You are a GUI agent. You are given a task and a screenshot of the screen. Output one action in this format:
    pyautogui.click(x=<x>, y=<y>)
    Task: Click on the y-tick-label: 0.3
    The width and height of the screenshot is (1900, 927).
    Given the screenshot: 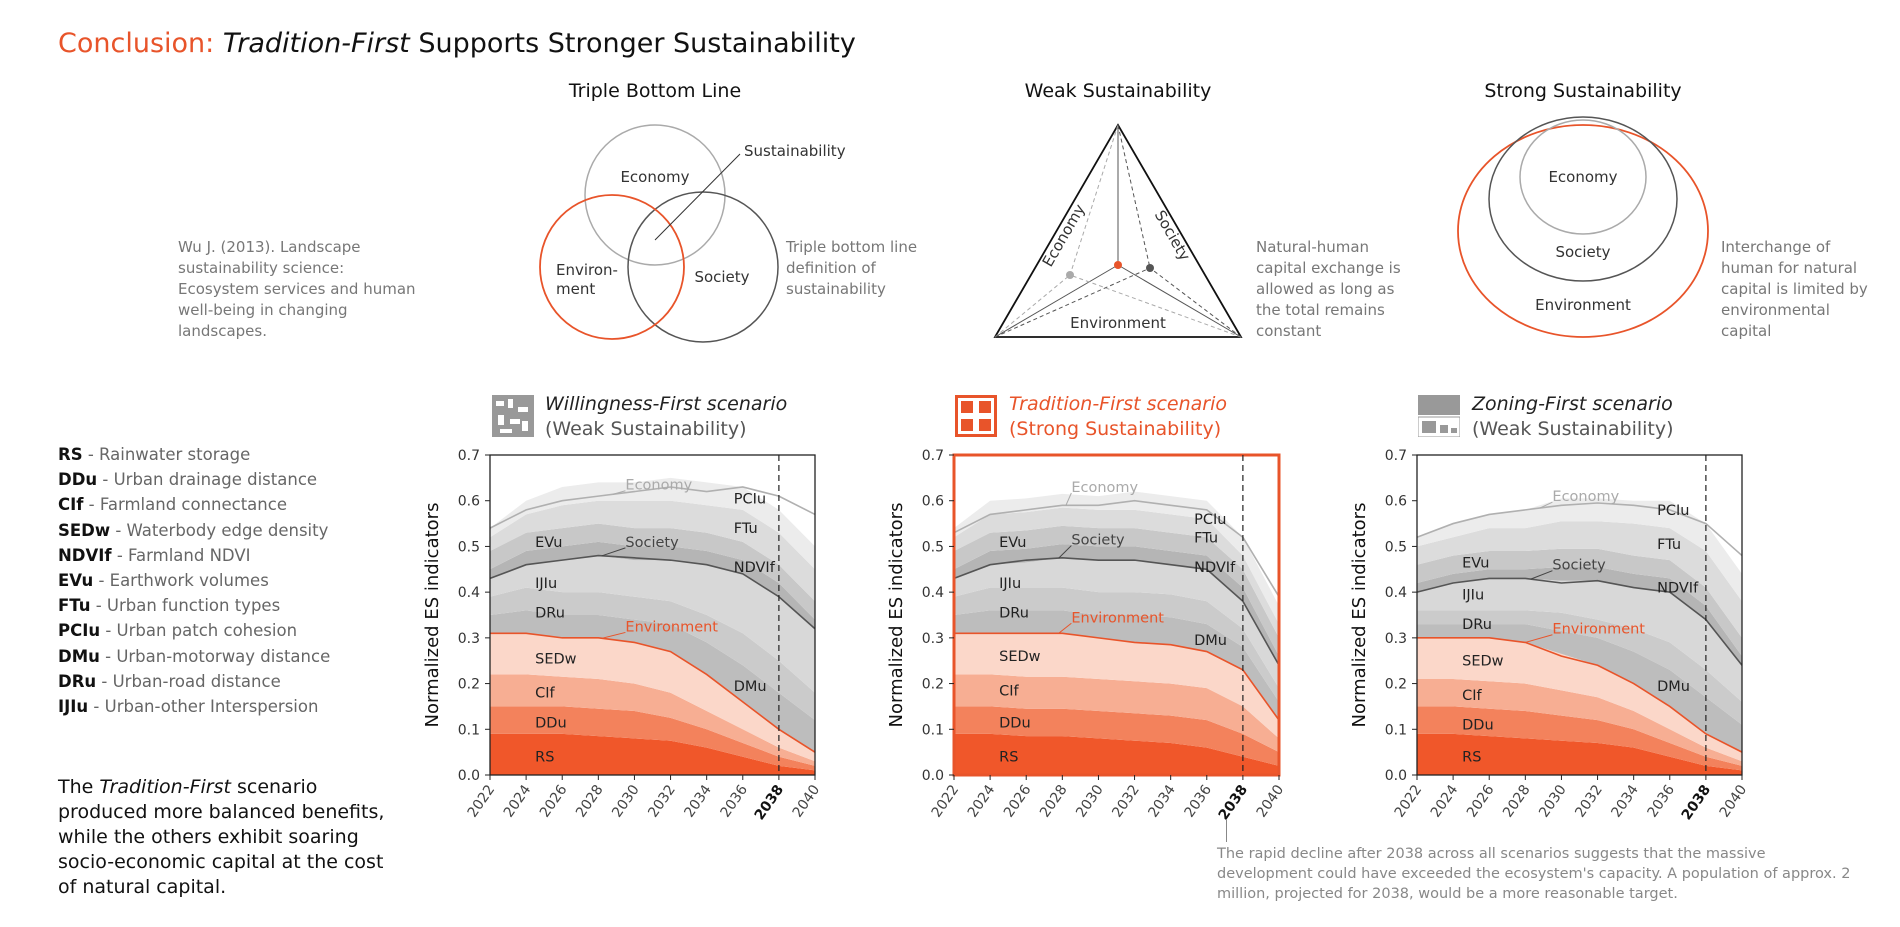 What is the action you would take?
    pyautogui.click(x=469, y=639)
    